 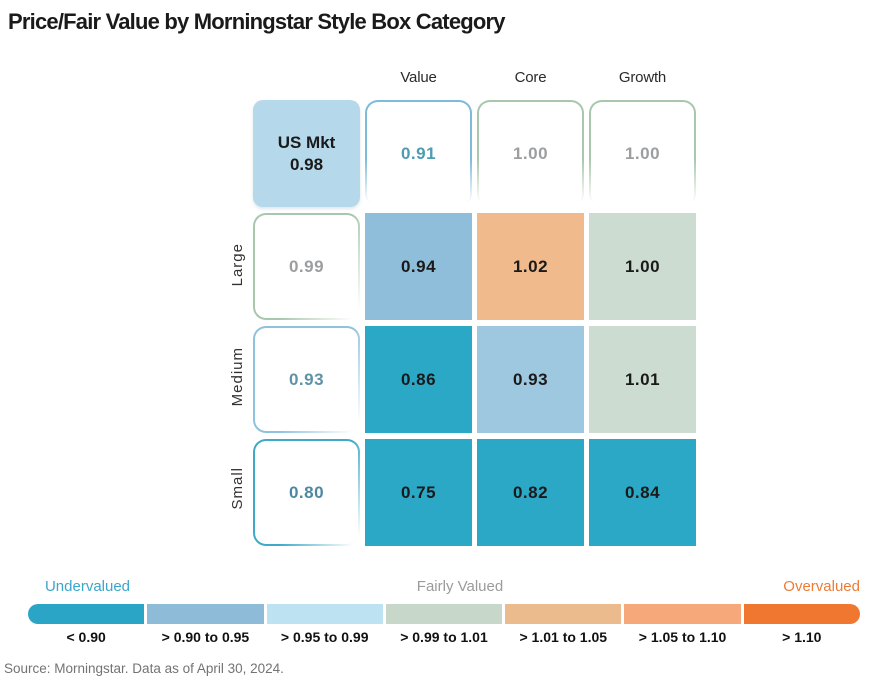 What do you see at coordinates (237, 264) in the screenshot?
I see `row-header-large: Large` at bounding box center [237, 264].